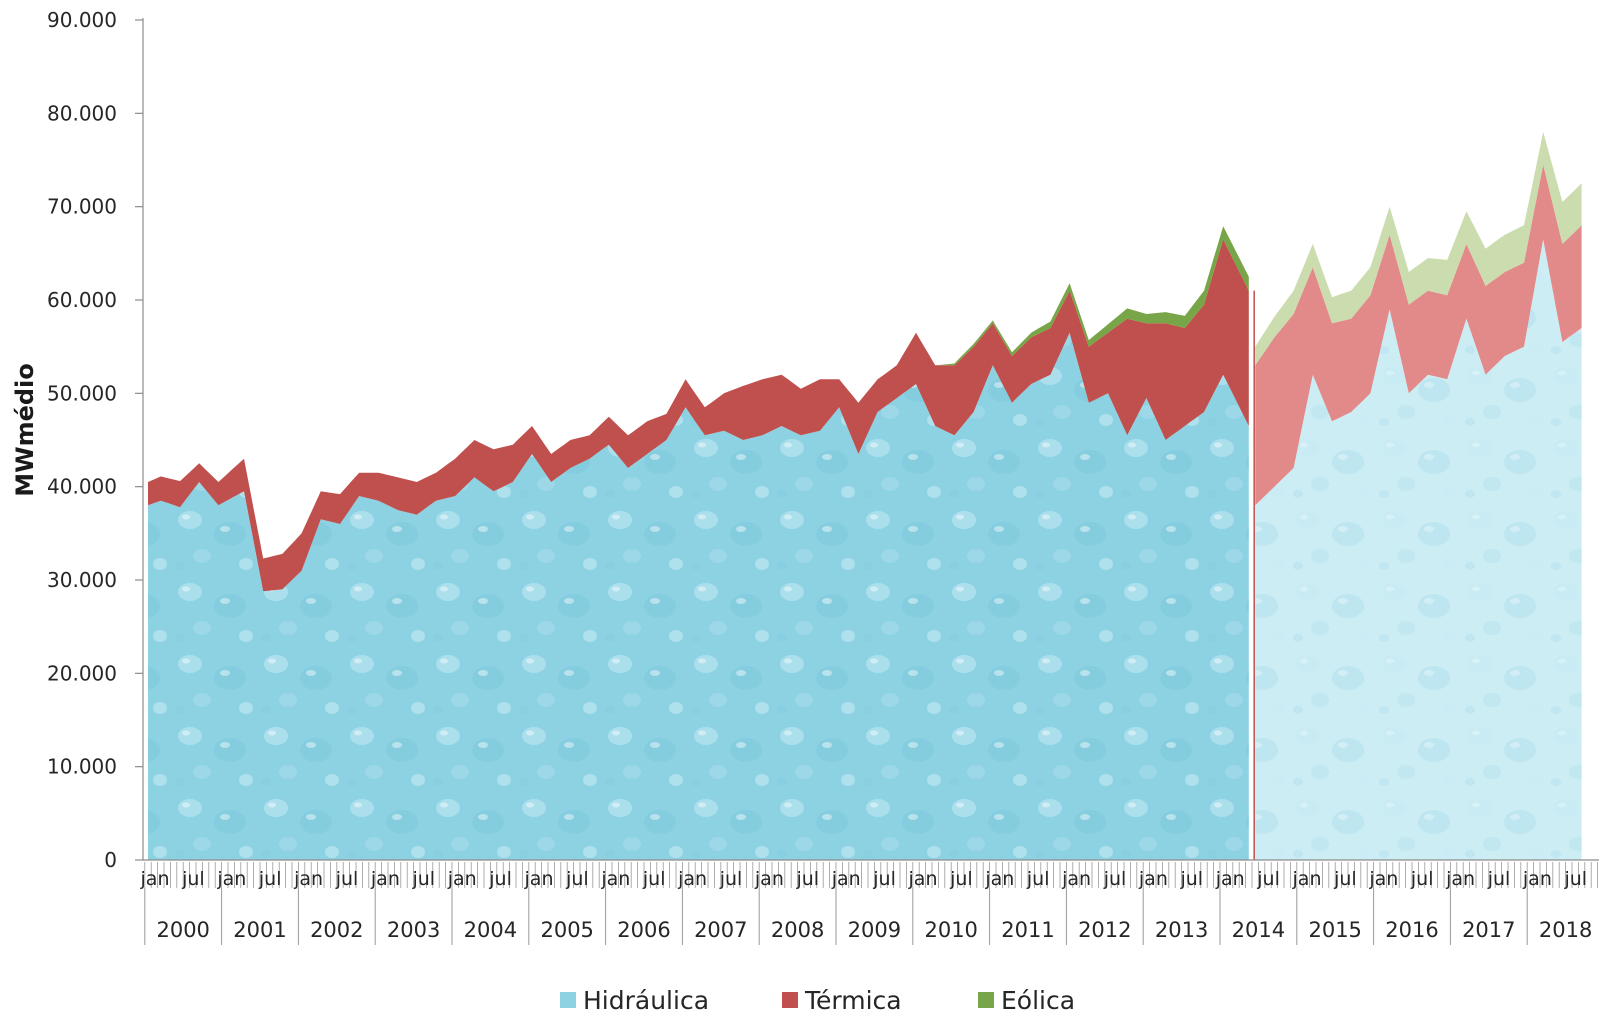 This screenshot has width=1599, height=1015. I want to click on x-year-label: 2016, so click(1411, 930).